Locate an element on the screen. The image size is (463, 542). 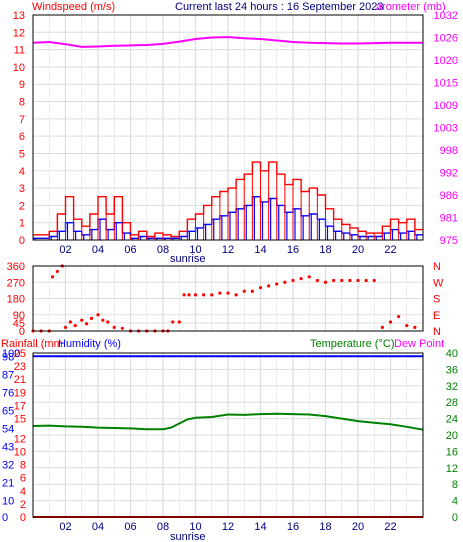
humidity-tick-label: 65 is located at coordinates (8, 411).